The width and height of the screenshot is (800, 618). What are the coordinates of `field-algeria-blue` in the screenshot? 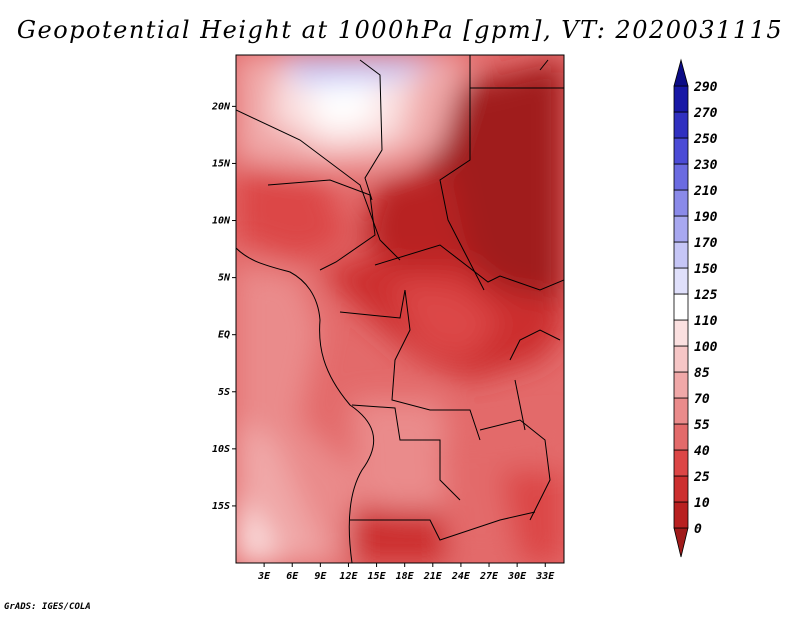 It's located at (360, 70).